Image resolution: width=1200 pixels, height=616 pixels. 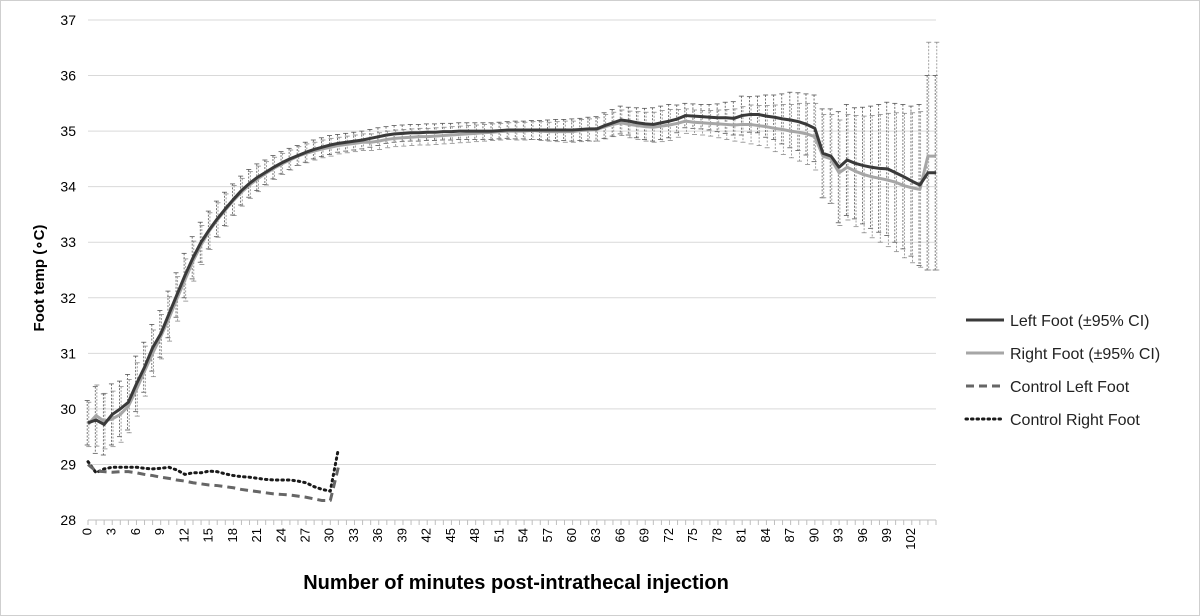 I want to click on x-tick-label: 6, so click(x=135, y=531).